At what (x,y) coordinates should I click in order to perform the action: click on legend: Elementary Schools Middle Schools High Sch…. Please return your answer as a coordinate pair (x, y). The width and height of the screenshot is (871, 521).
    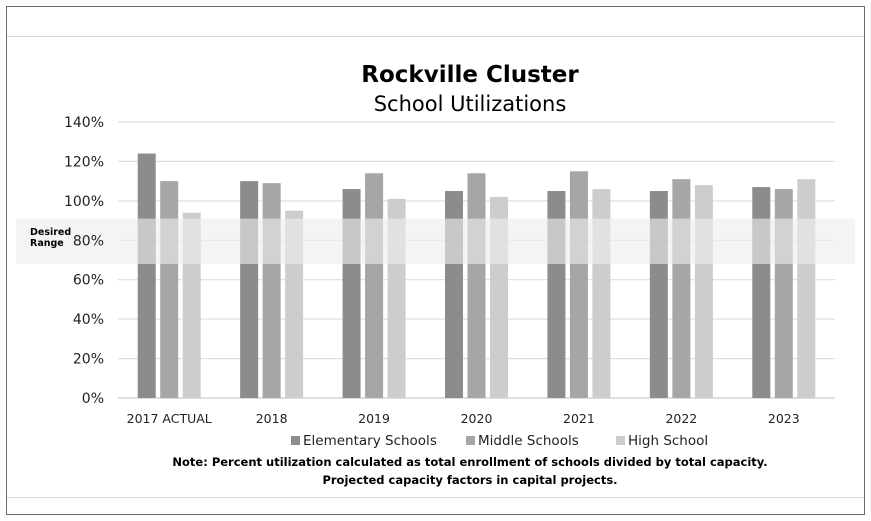
    Looking at the image, I should click on (499, 441).